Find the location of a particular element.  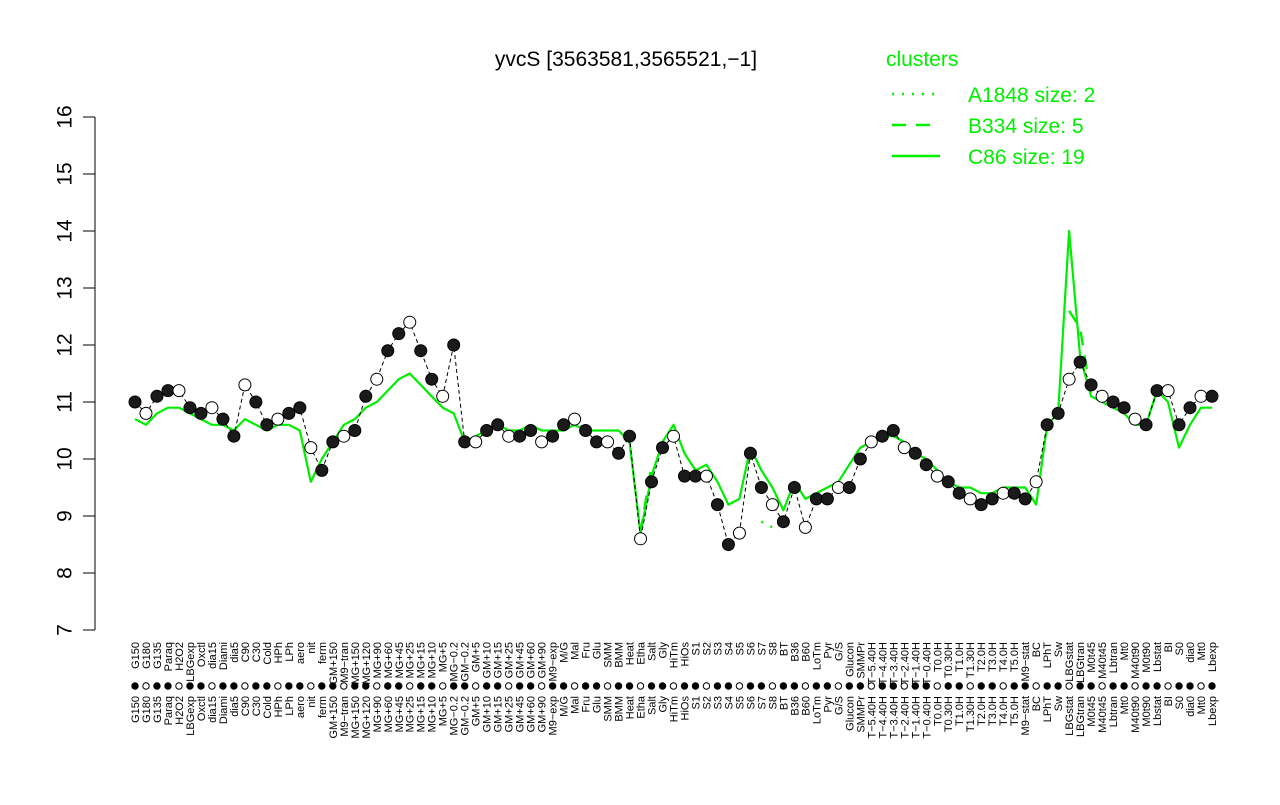

x-tick-label-lower: Paraq is located at coordinates (169, 710).